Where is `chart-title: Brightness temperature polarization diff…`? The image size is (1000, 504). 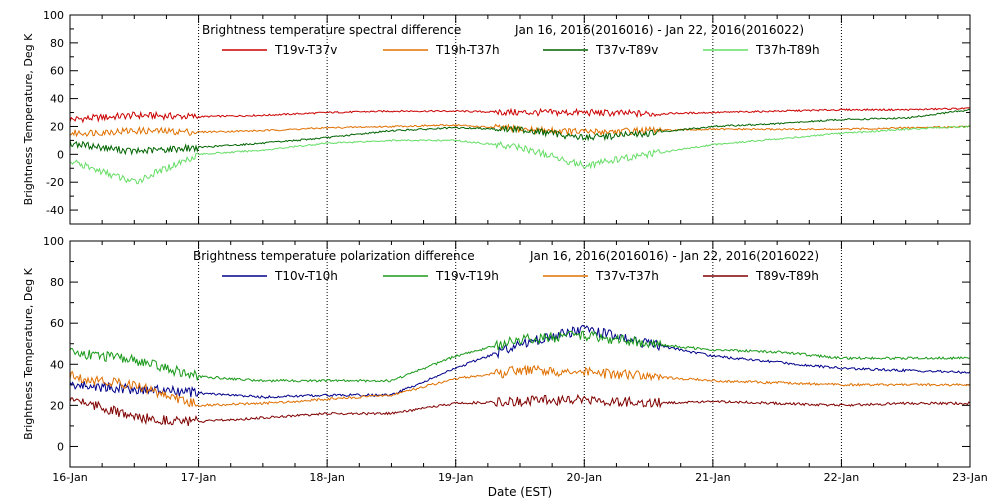
chart-title: Brightness temperature polarization diff… is located at coordinates (334, 256).